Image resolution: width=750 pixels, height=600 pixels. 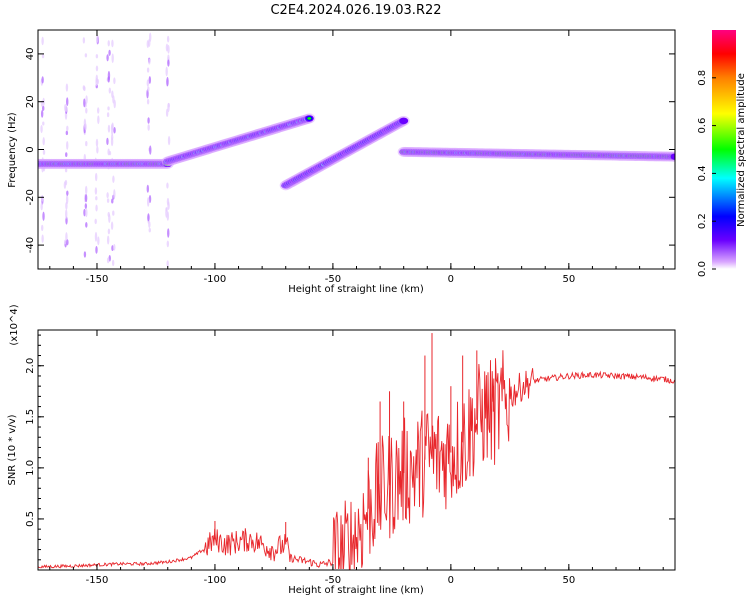 What do you see at coordinates (672, 156) in the screenshot?
I see `spectrogram-cell` at bounding box center [672, 156].